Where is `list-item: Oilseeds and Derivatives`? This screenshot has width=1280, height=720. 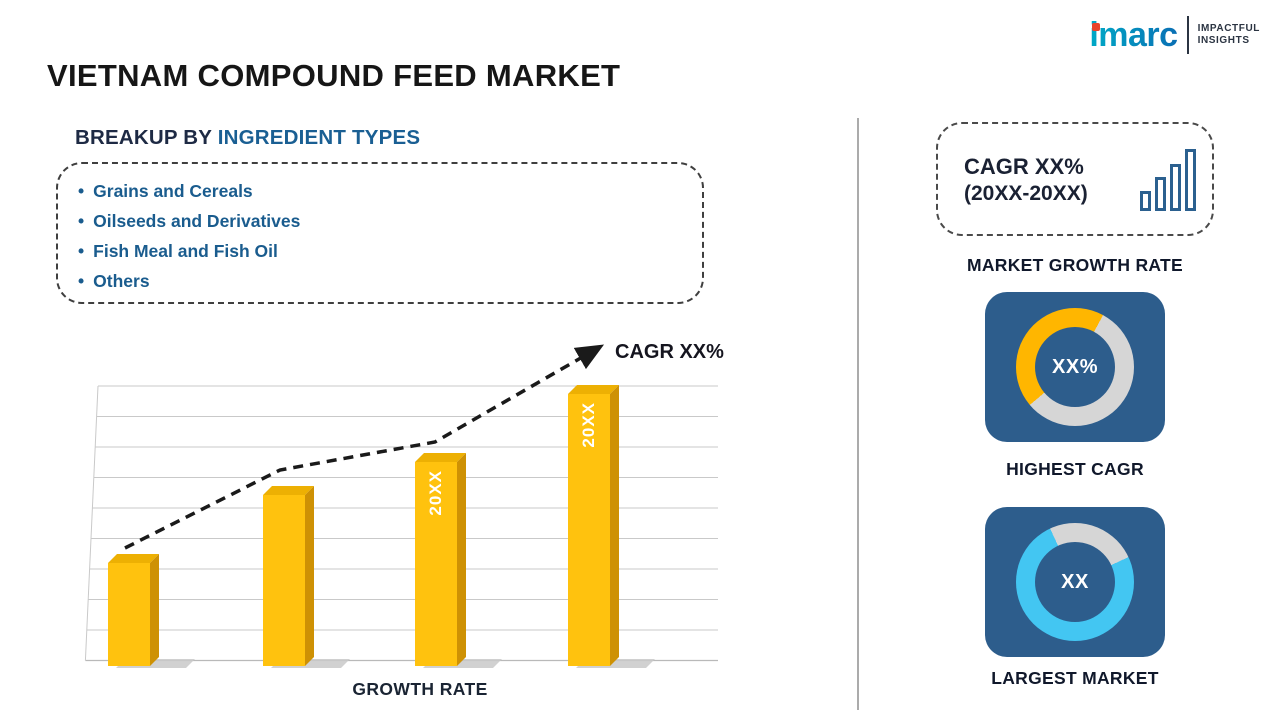 list-item: Oilseeds and Derivatives is located at coordinates (390, 221).